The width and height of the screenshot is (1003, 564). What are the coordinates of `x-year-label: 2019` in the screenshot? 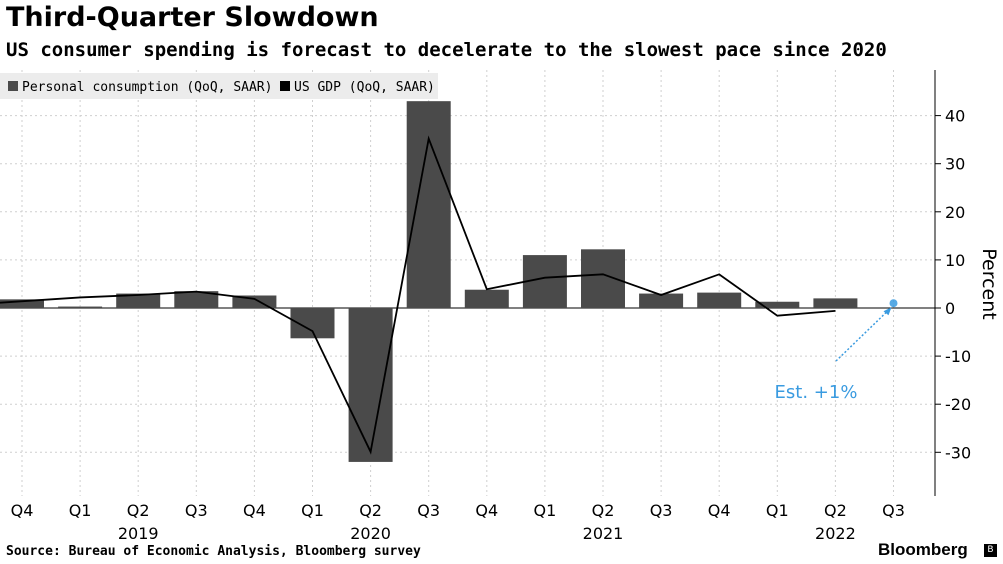 It's located at (138, 533).